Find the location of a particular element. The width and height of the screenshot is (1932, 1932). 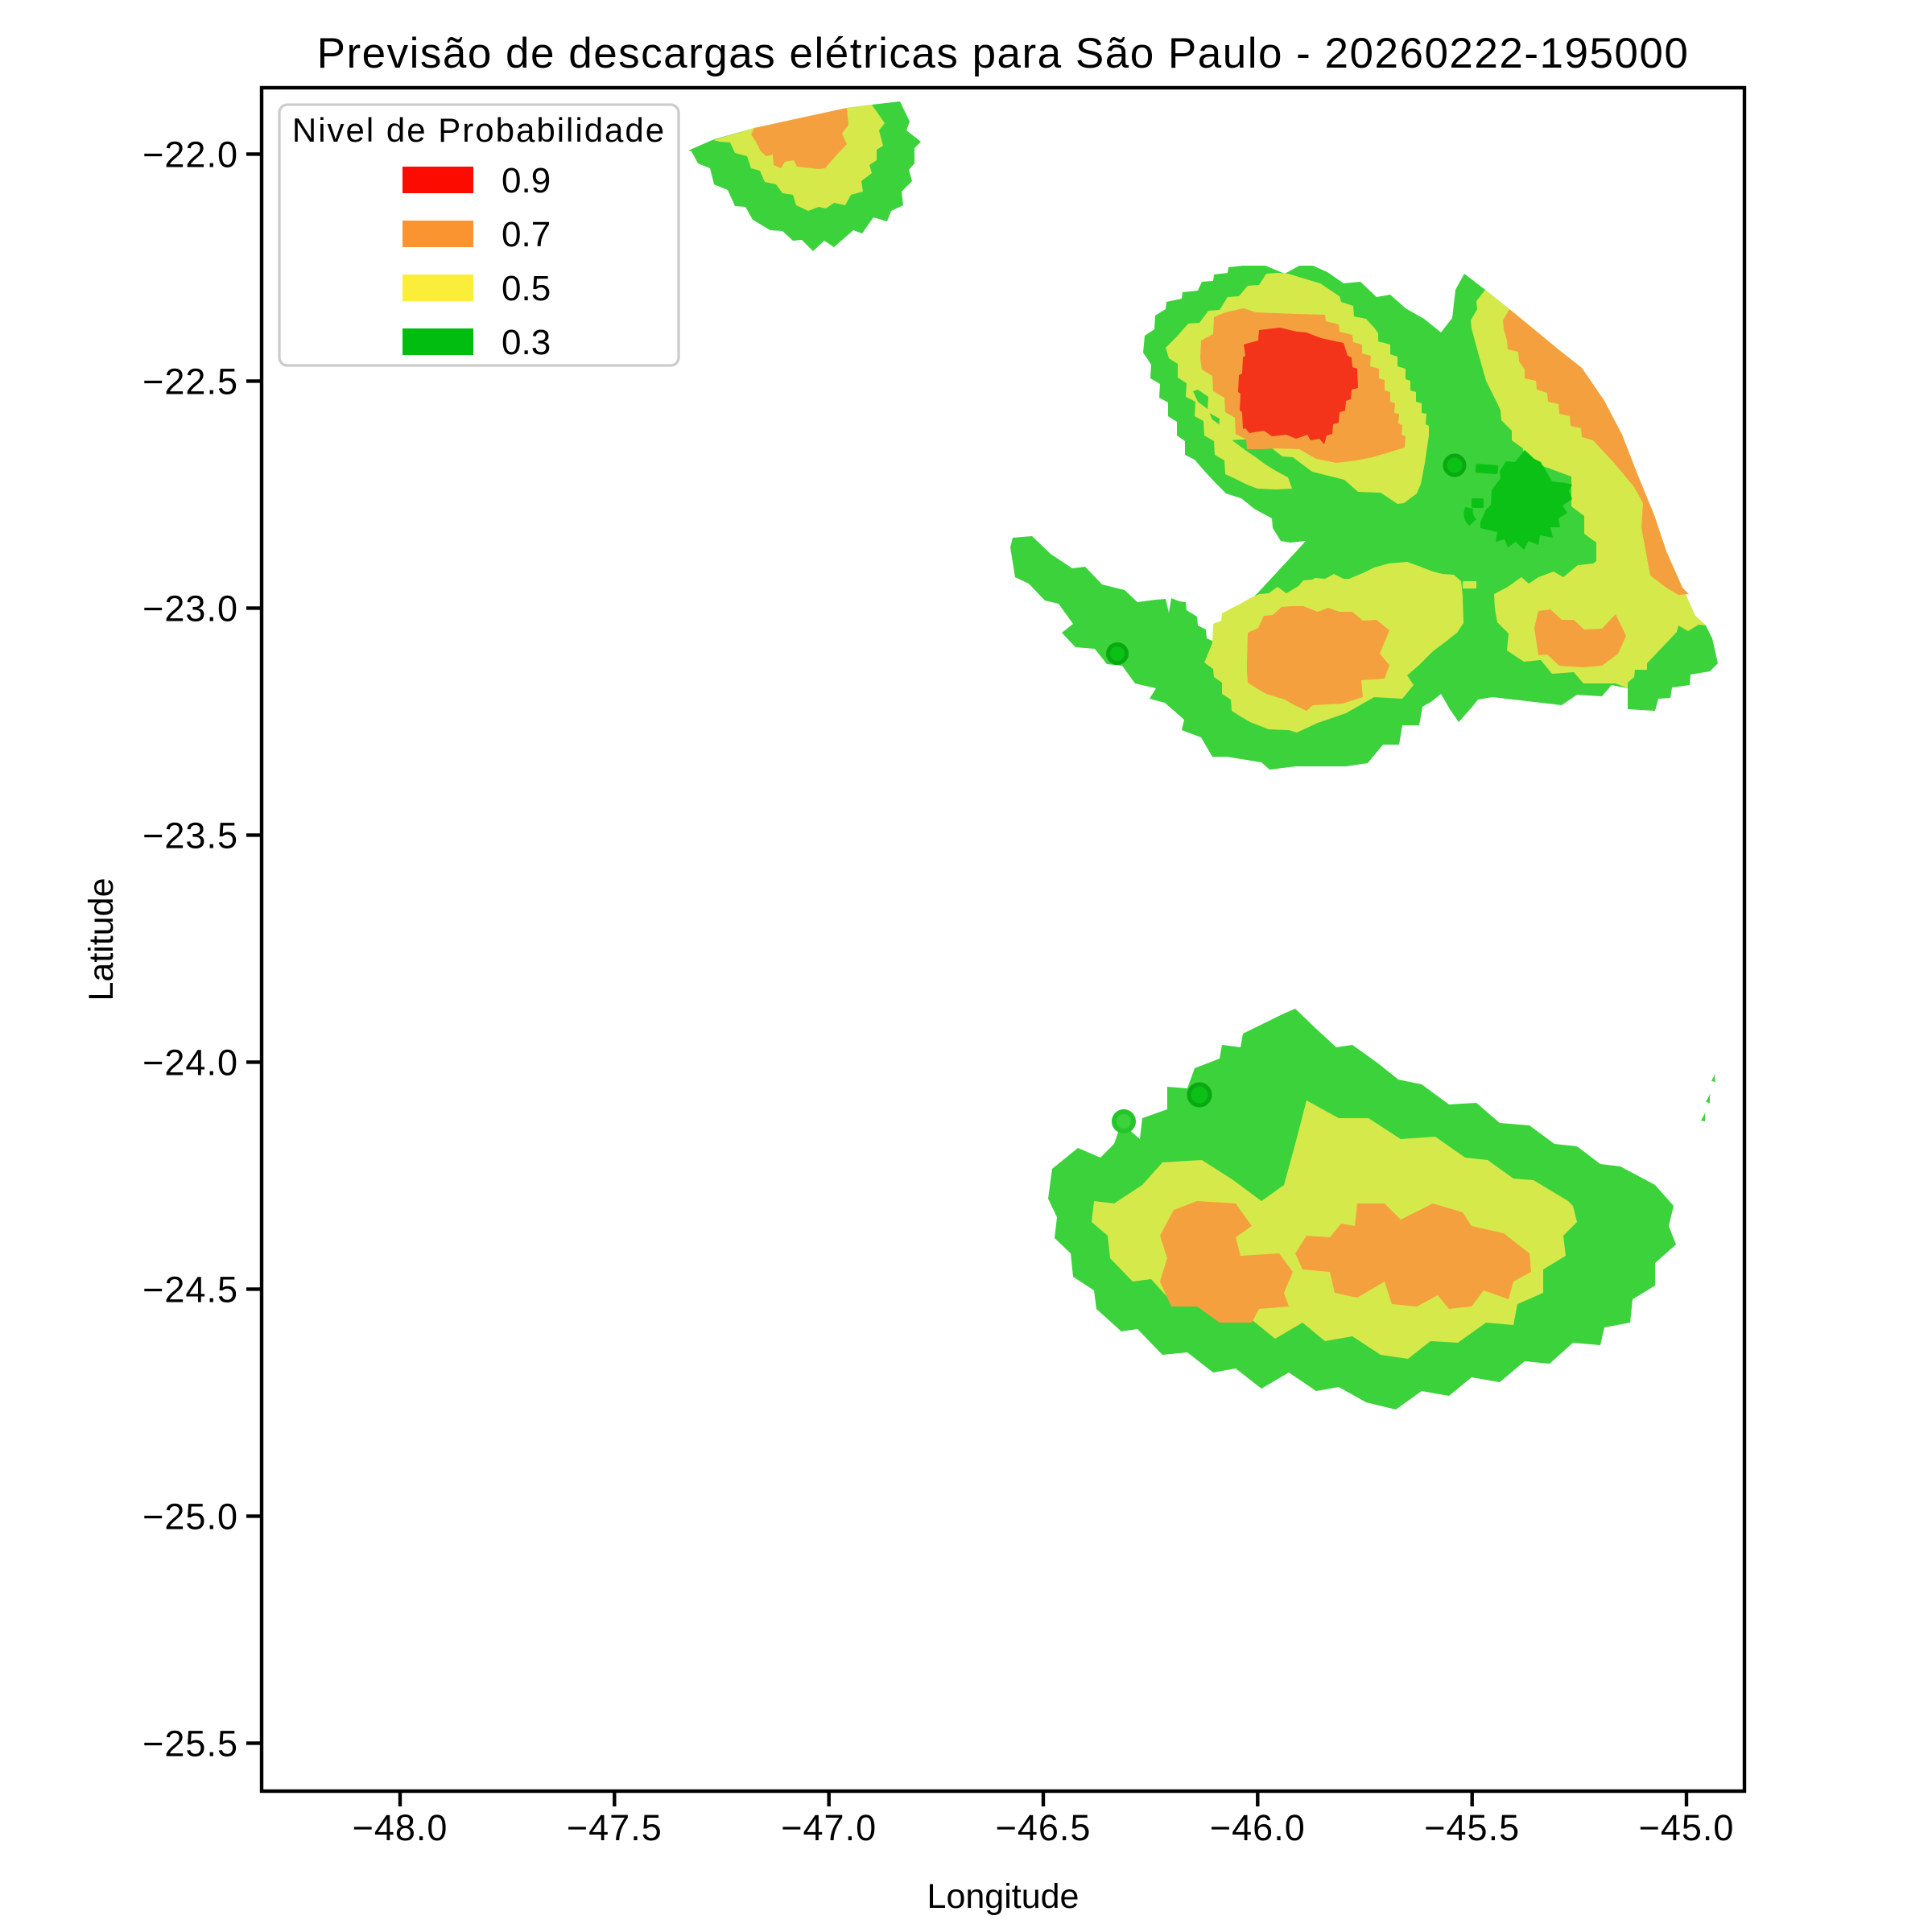

svg-text: −46.0 is located at coordinates (1258, 1827).